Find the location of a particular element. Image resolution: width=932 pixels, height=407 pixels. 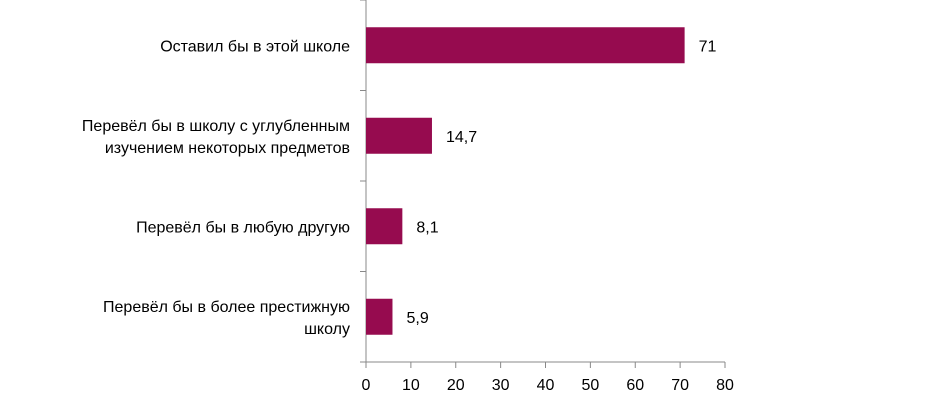

category-label-line: Перевёл бы в любую другую is located at coordinates (243, 227).